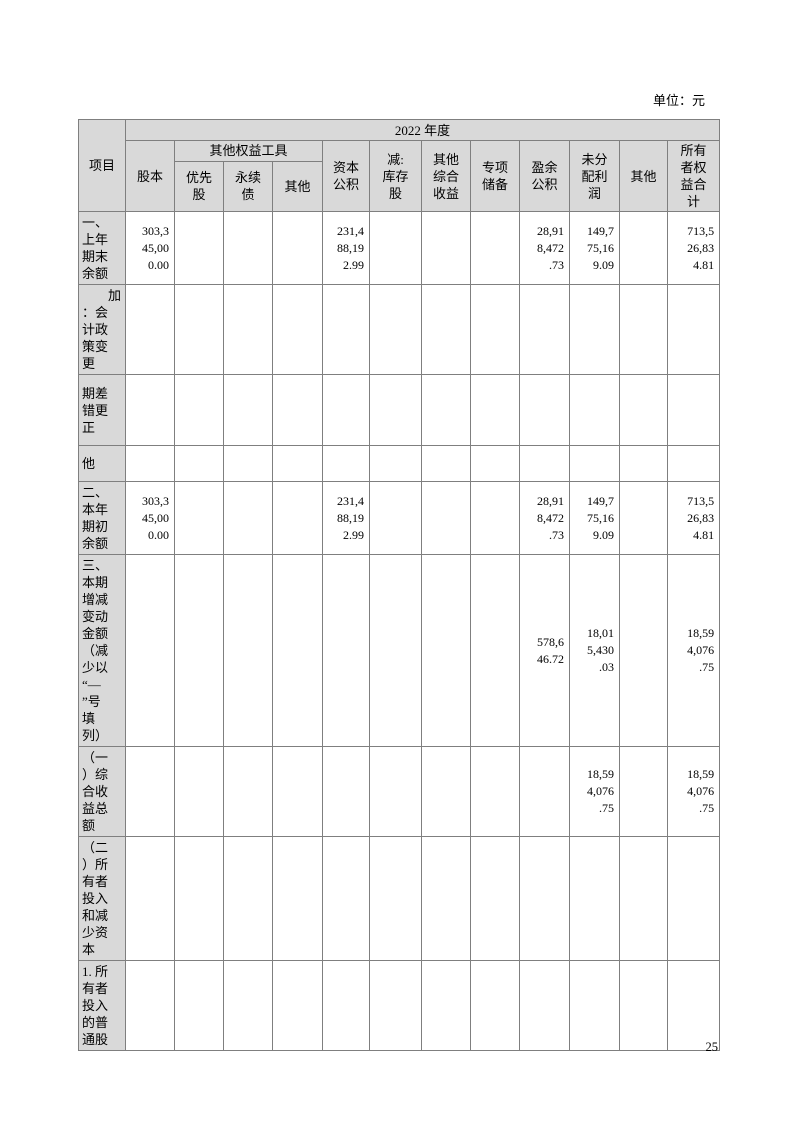  I want to click on col-header-other-equity-instruments: 其他权益工具, so click(248, 151).